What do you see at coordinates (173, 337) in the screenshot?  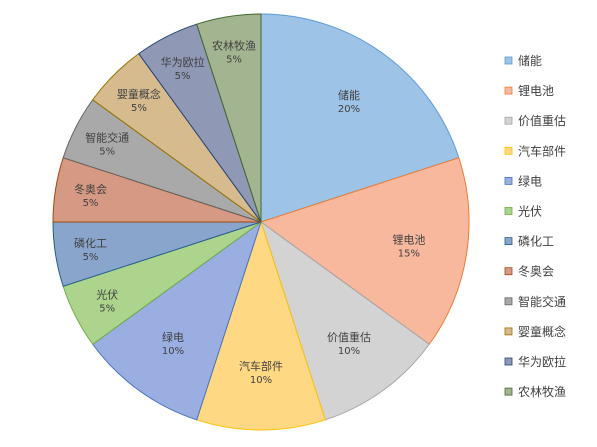 I see `slice-label-4: 绿电` at bounding box center [173, 337].